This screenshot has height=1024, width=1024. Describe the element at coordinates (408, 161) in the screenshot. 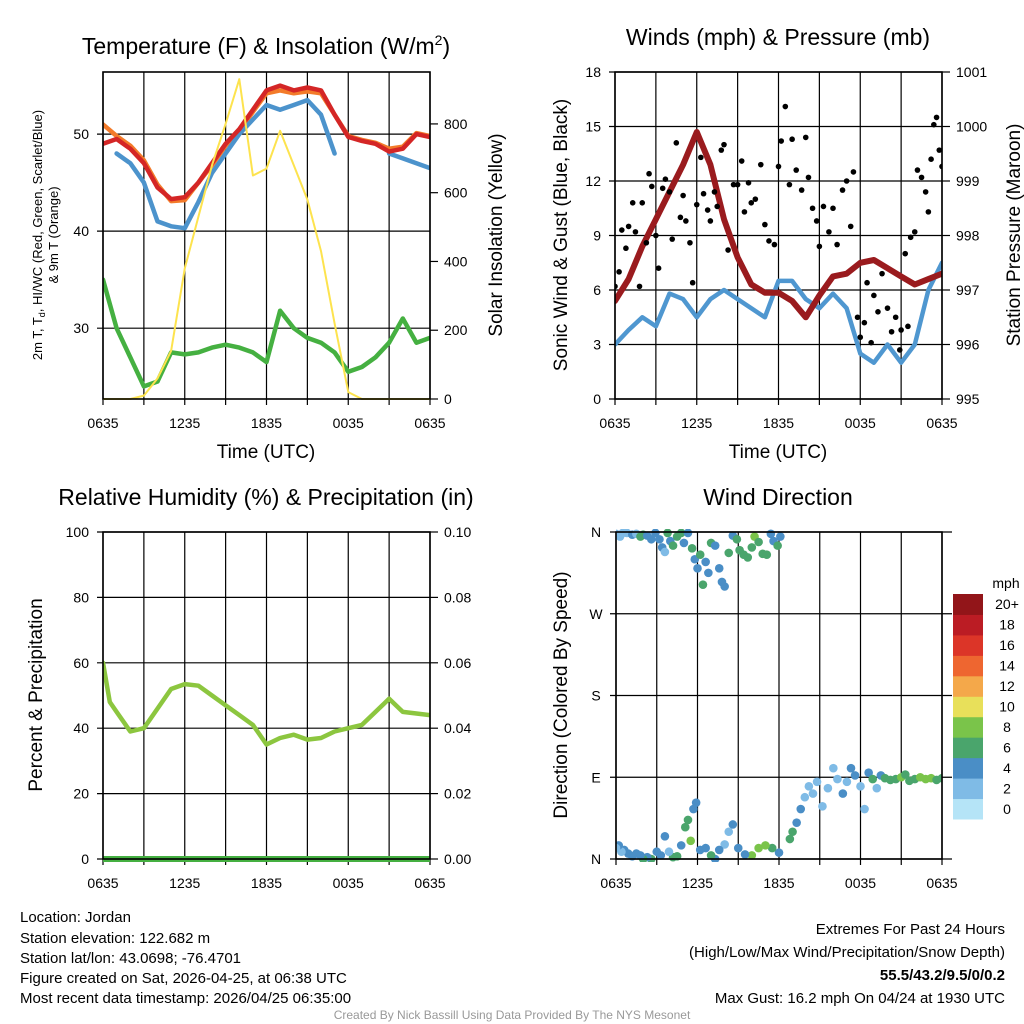

I see `hi-wc-line` at that location.